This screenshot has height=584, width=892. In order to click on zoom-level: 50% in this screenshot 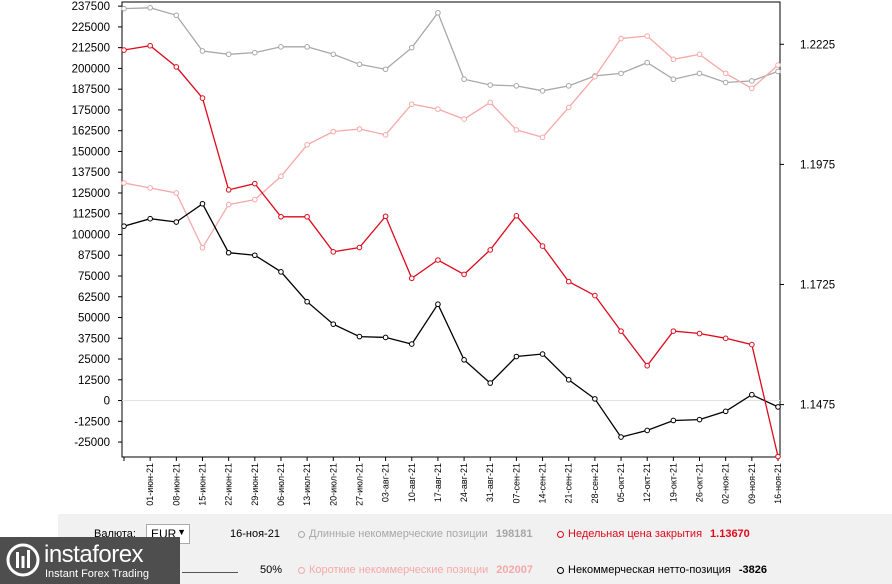, I will do `click(271, 570)`.